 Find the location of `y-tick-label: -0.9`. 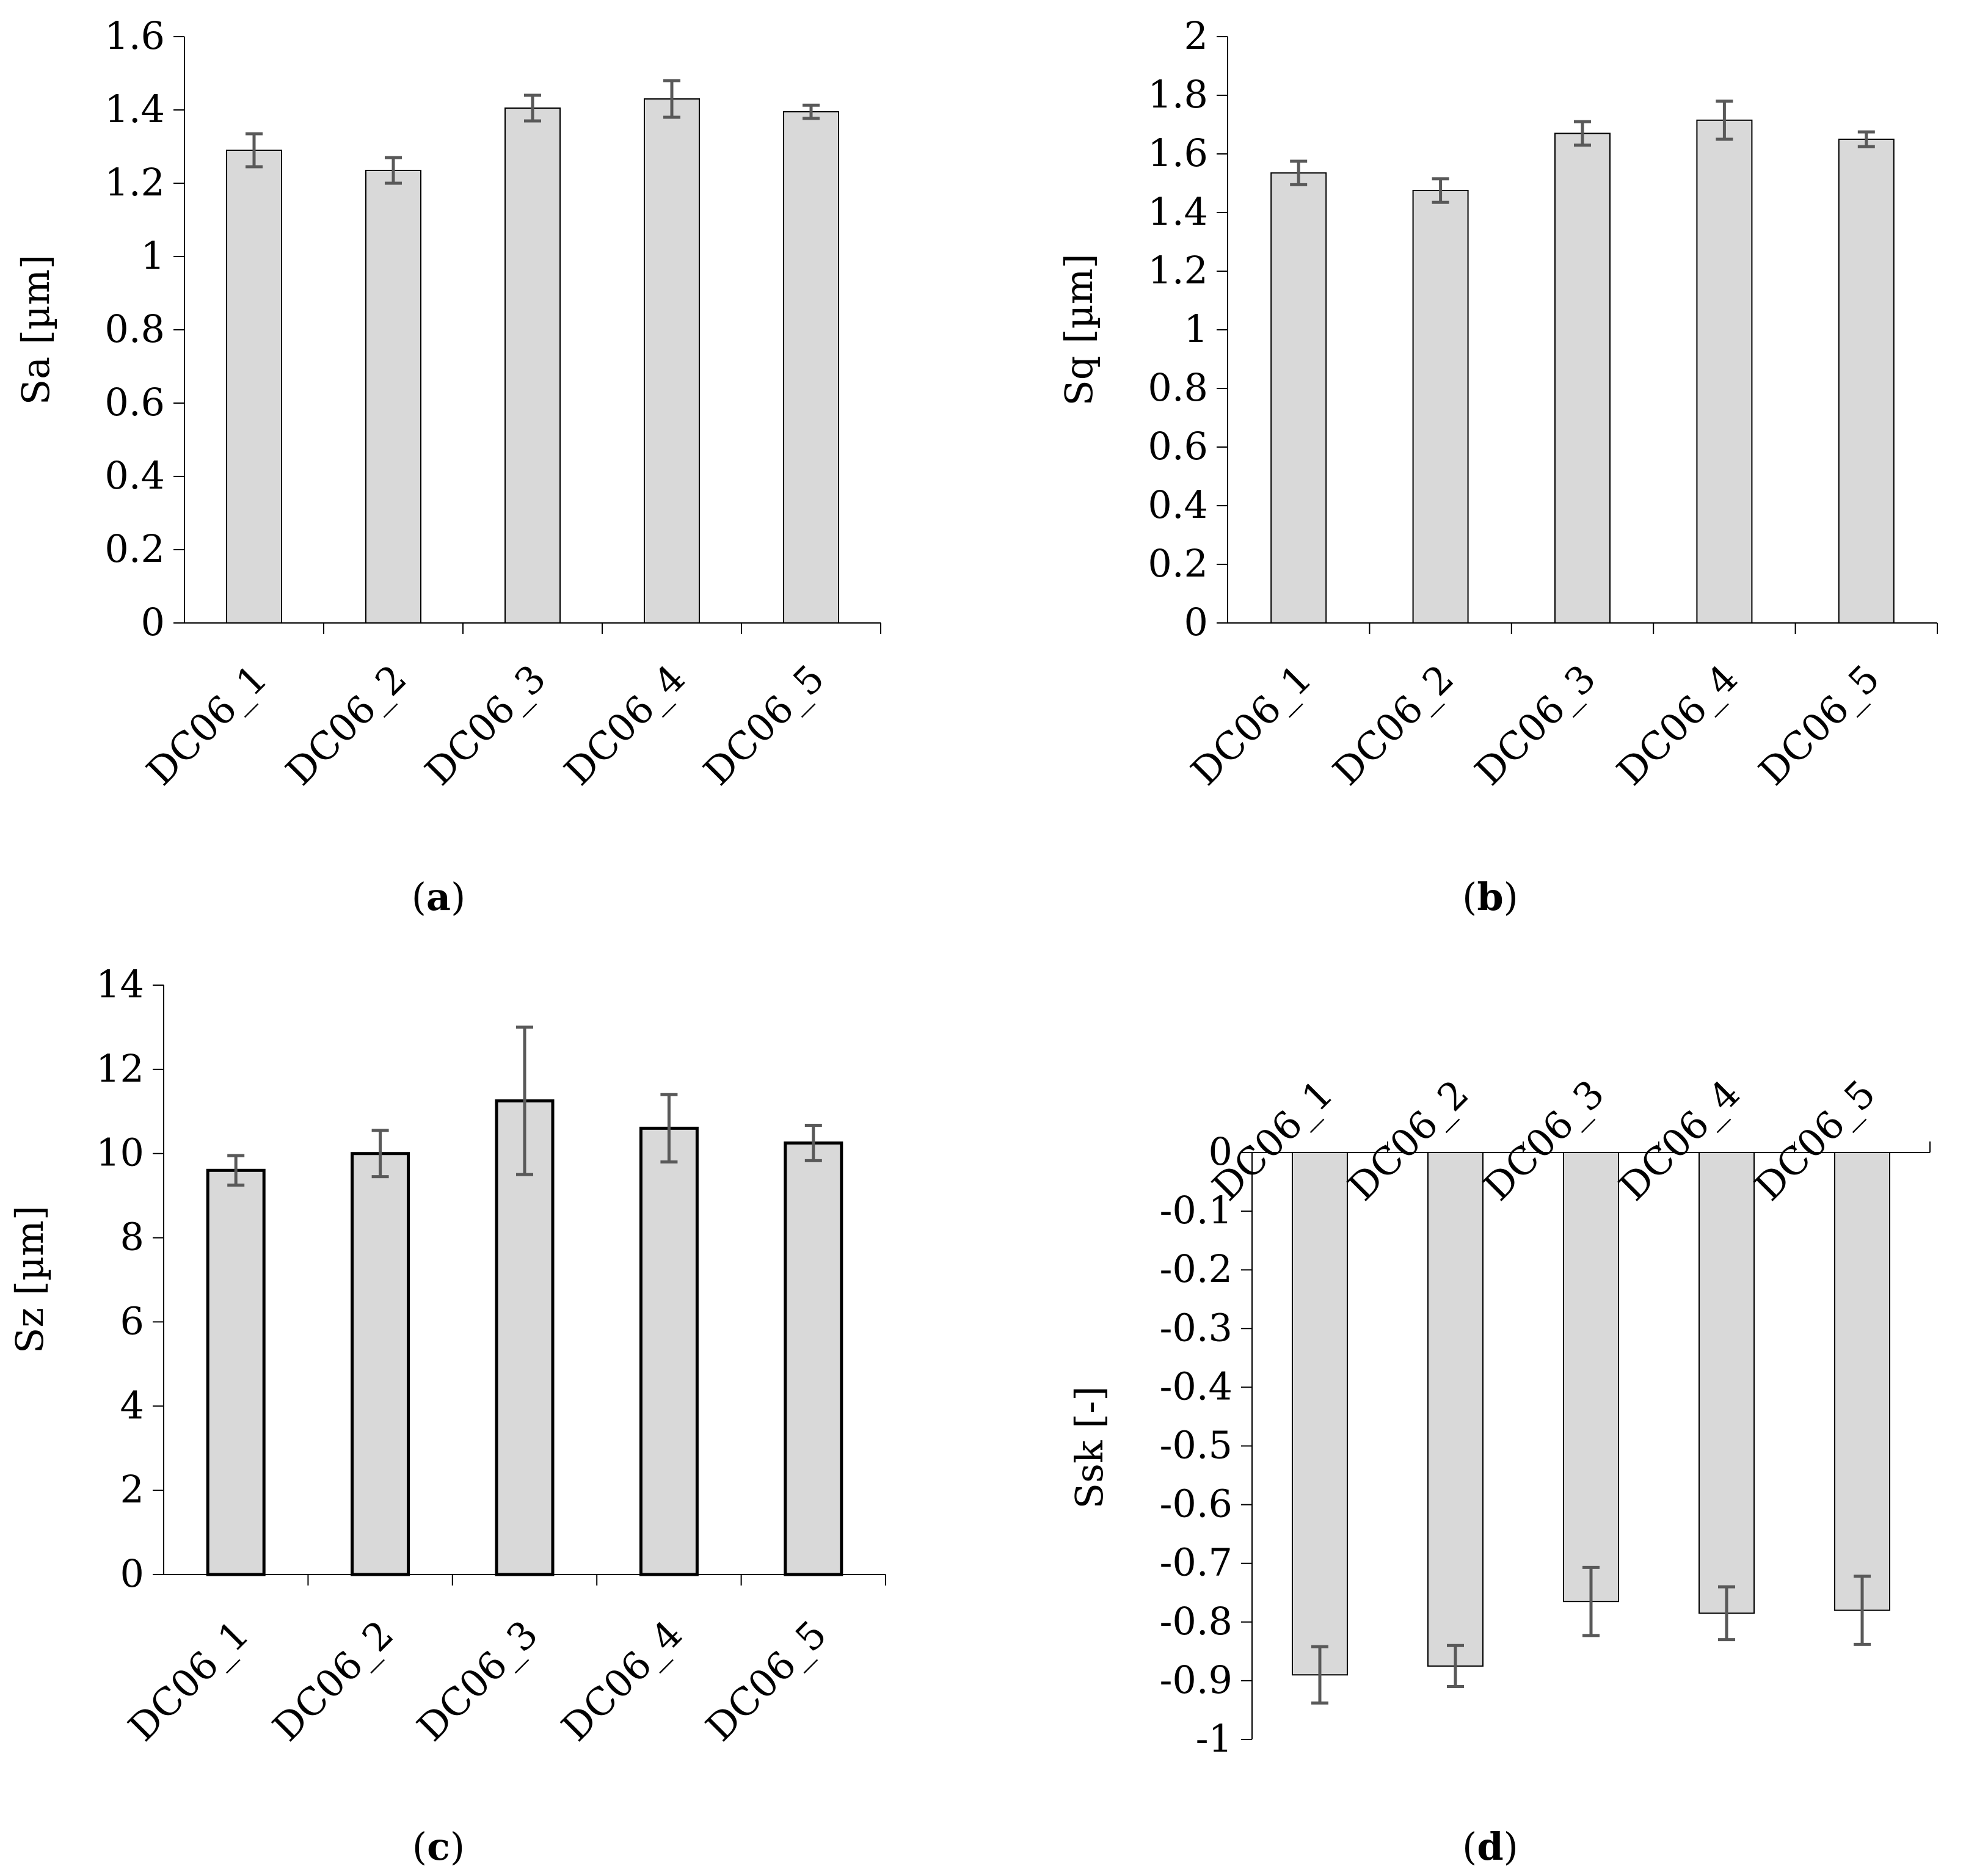

y-tick-label: -0.9 is located at coordinates (1195, 1680).